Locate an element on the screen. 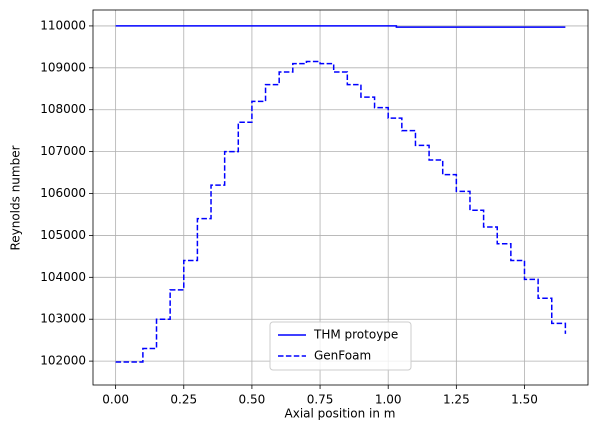  legend-box is located at coordinates (340, 346).